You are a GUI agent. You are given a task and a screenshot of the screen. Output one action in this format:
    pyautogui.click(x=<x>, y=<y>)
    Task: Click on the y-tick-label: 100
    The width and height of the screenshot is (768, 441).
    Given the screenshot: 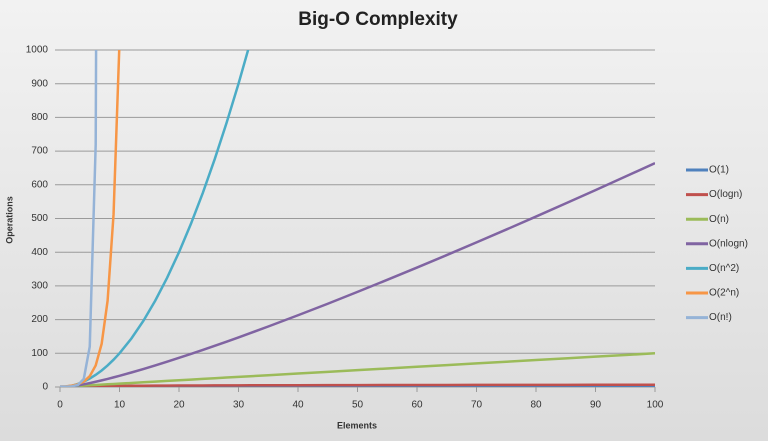 What is the action you would take?
    pyautogui.click(x=39, y=353)
    